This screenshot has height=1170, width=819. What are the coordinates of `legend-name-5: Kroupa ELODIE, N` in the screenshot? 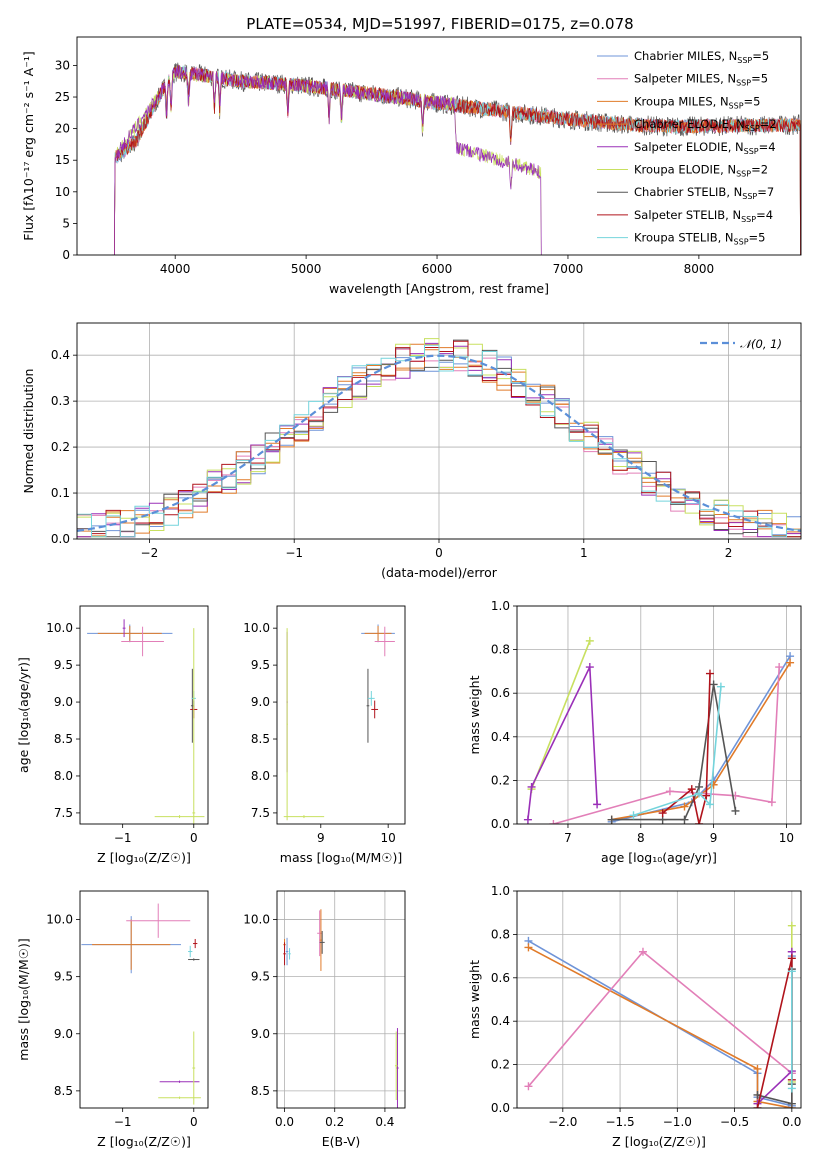 It's located at (685, 170).